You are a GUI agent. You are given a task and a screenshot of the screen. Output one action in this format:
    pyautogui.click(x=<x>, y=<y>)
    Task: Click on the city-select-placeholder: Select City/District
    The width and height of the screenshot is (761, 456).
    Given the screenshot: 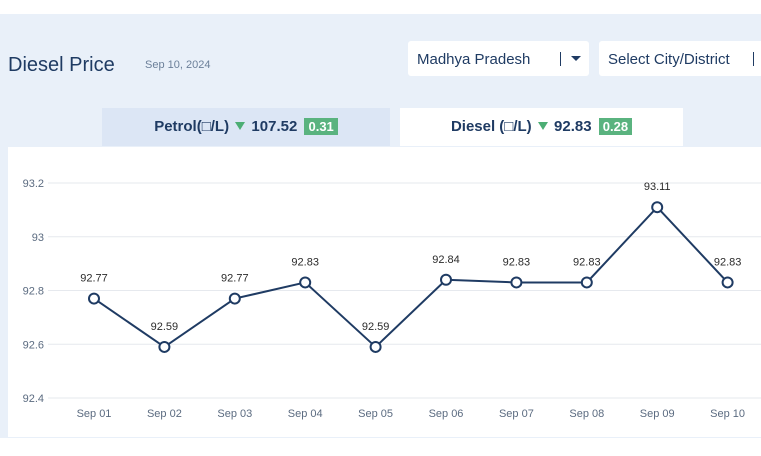 What is the action you would take?
    pyautogui.click(x=669, y=59)
    